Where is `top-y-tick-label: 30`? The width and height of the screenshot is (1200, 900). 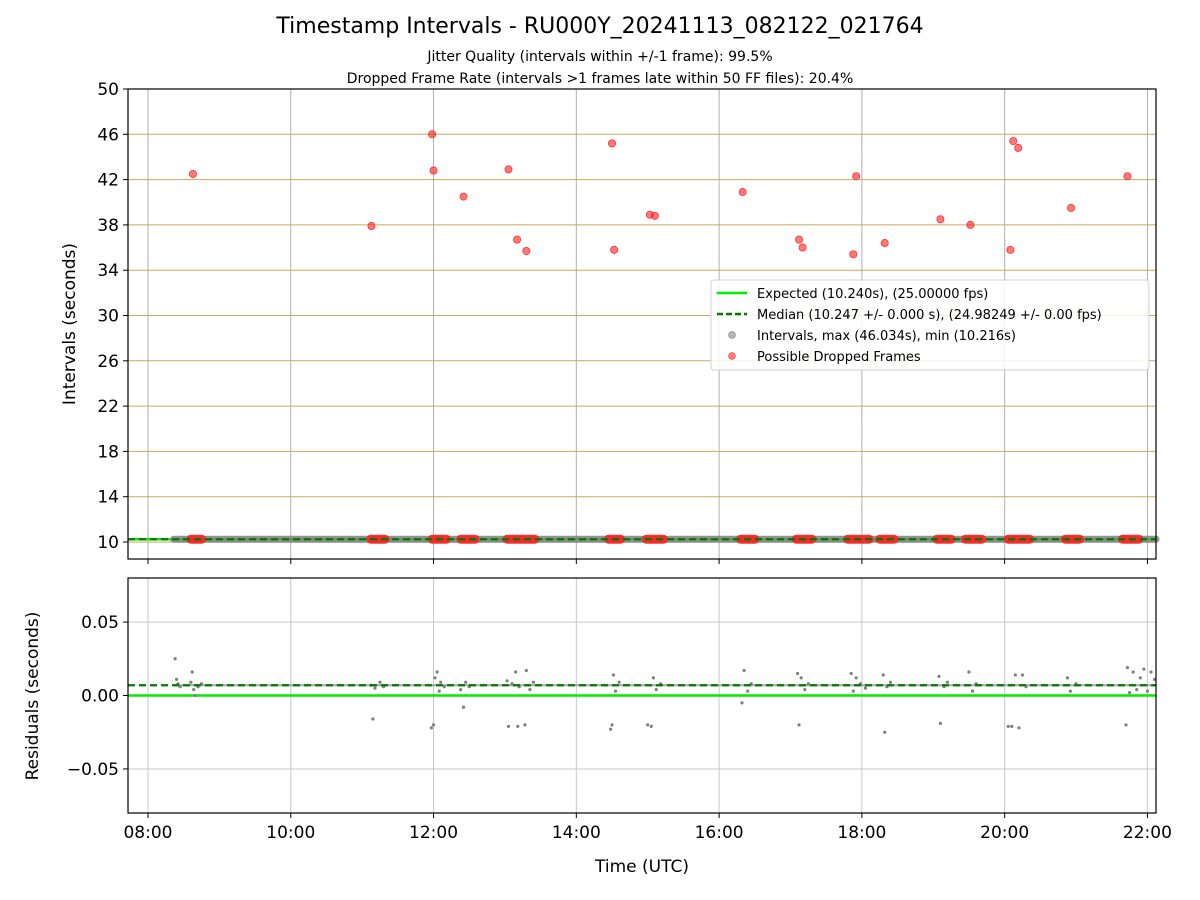 top-y-tick-label: 30 is located at coordinates (108, 317).